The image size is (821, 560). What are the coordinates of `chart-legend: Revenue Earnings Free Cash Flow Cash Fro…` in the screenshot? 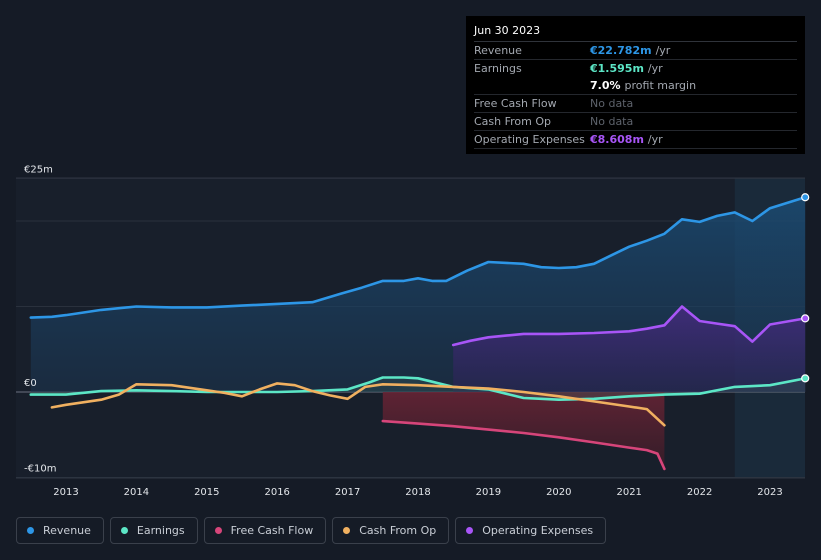 It's located at (311, 531).